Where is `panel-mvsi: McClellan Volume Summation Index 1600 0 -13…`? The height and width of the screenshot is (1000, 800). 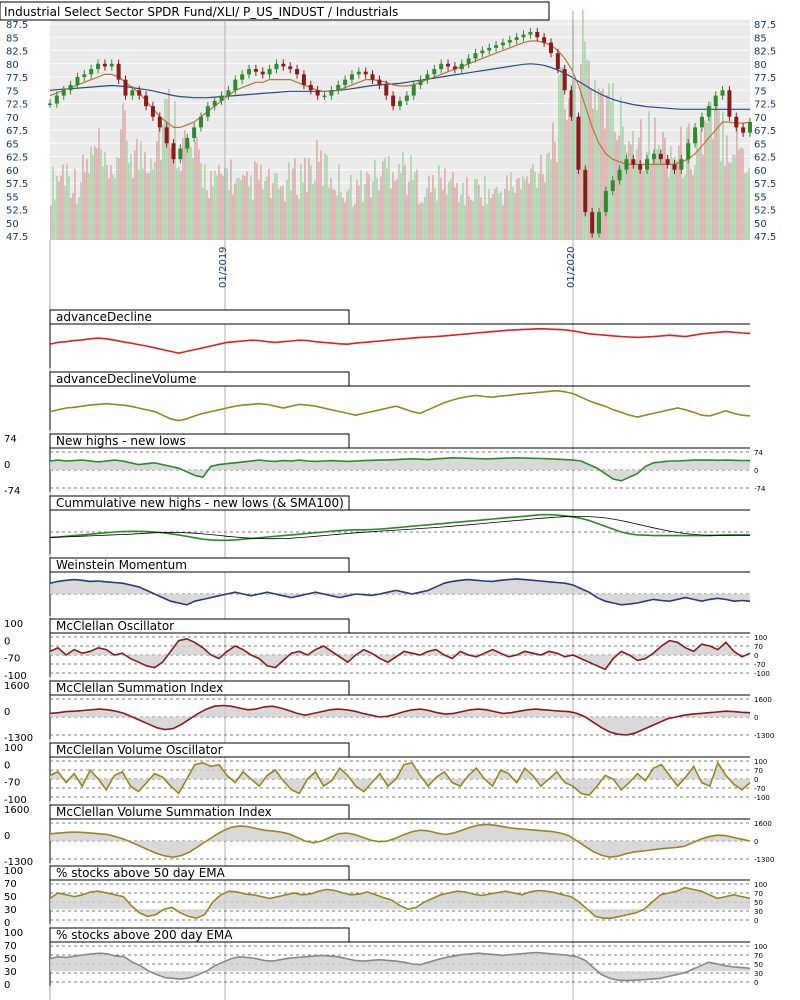 panel-mvsi: McClellan Volume Summation Index 1600 0 -13… is located at coordinates (389, 836).